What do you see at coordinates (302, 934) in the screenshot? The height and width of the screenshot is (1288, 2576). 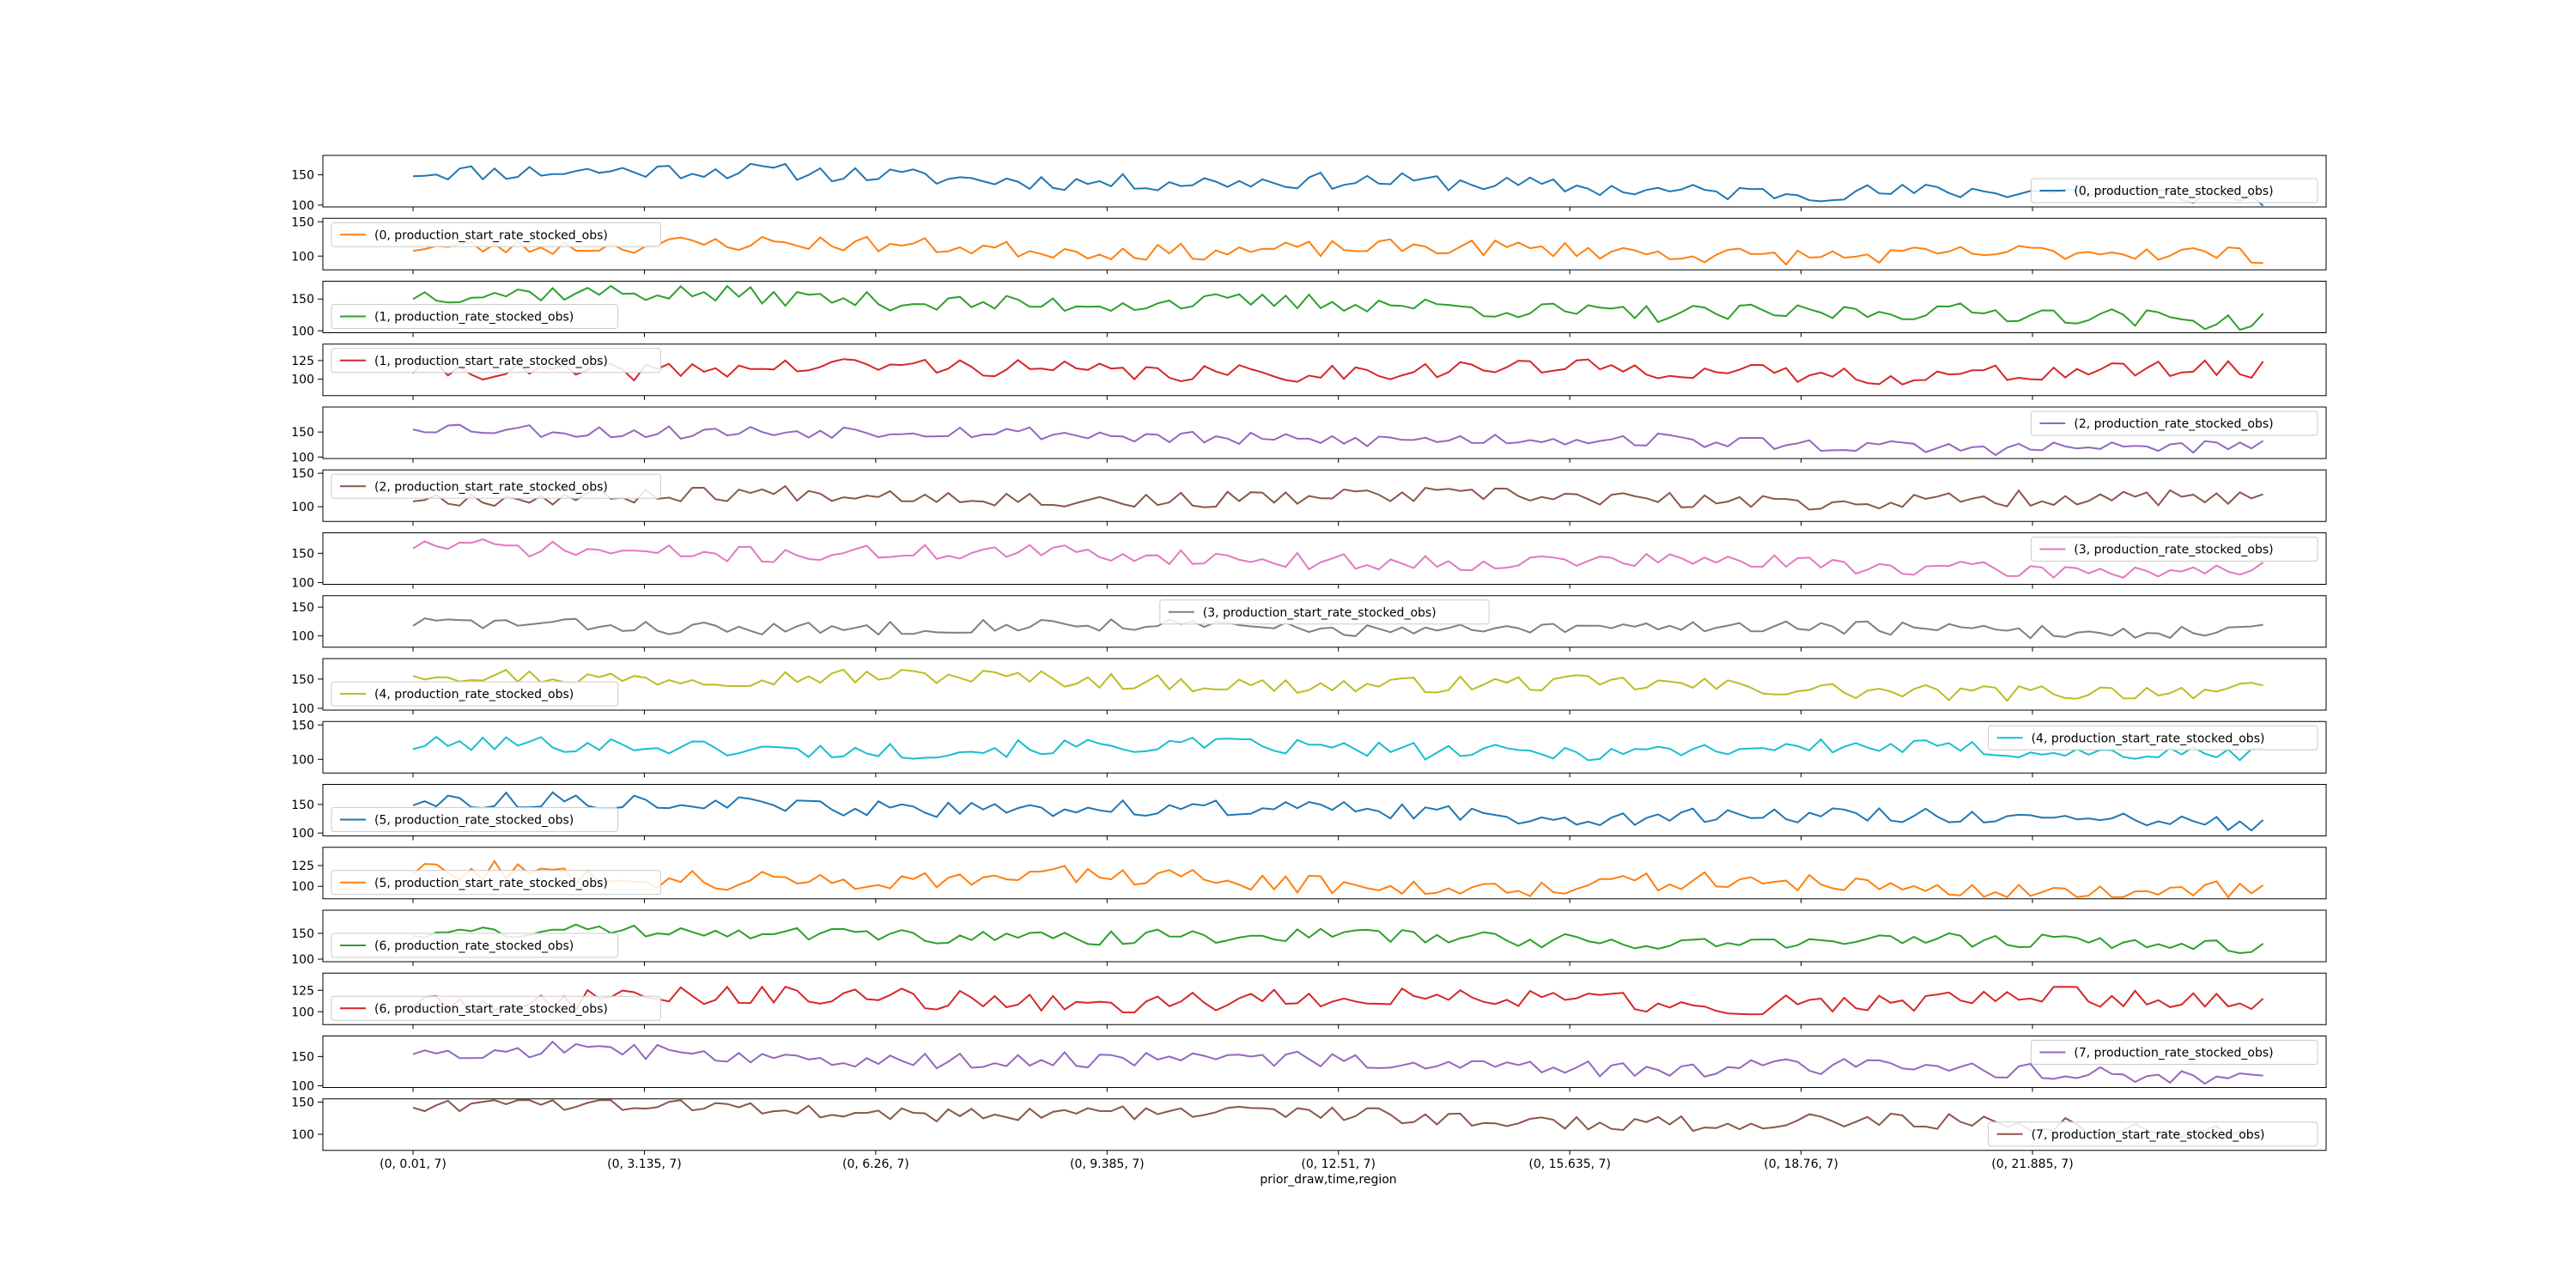 I see `y-tick-label-12-1: 150` at bounding box center [302, 934].